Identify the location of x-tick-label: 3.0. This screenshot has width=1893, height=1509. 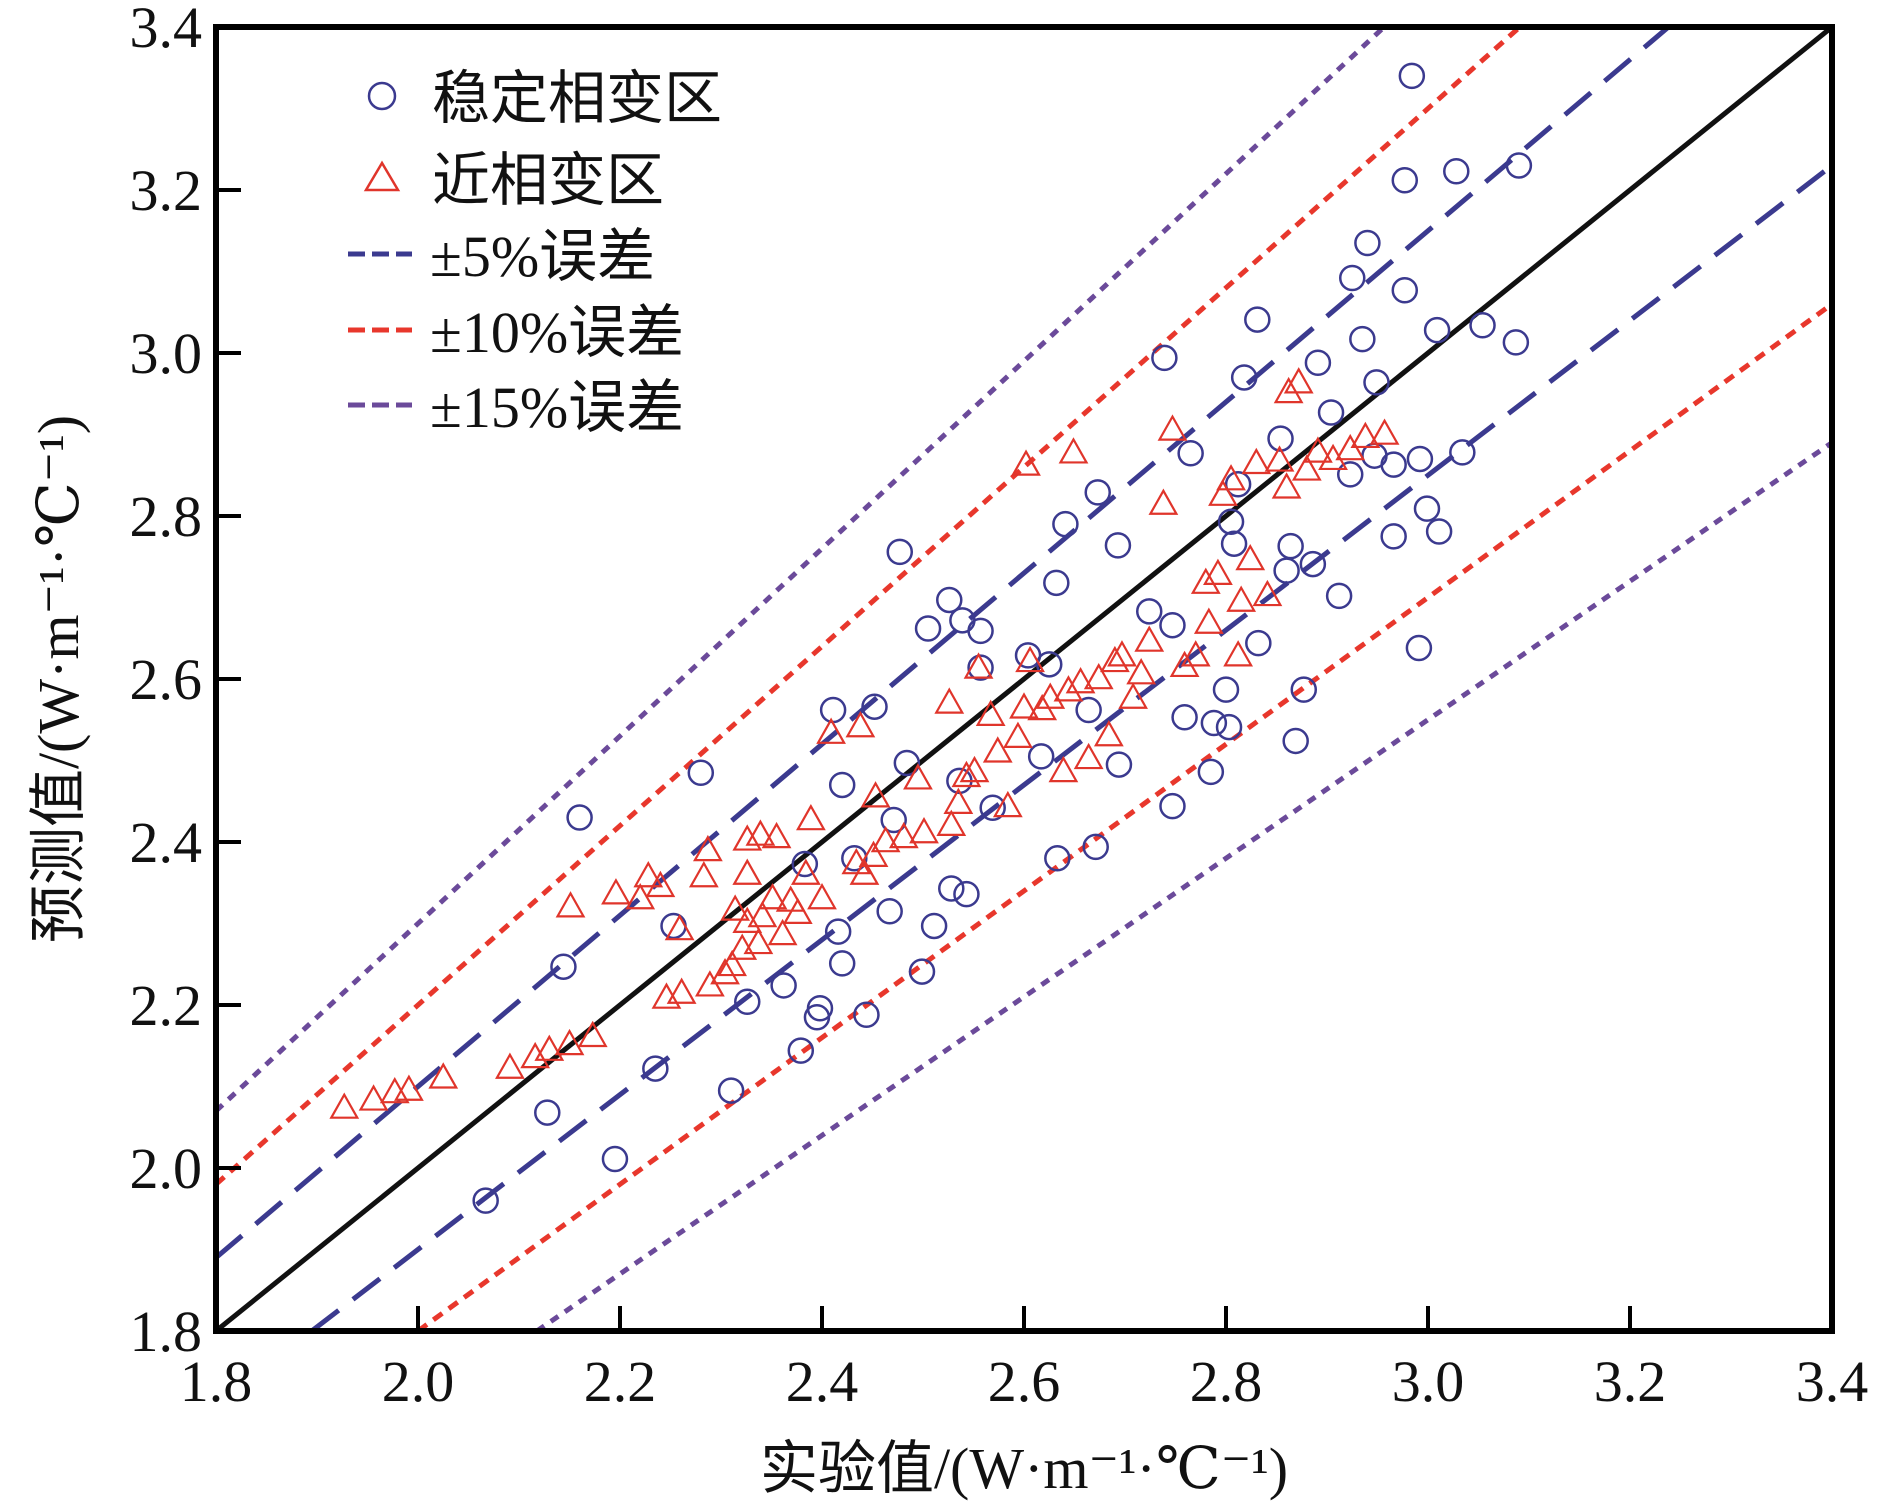
(1428, 1381).